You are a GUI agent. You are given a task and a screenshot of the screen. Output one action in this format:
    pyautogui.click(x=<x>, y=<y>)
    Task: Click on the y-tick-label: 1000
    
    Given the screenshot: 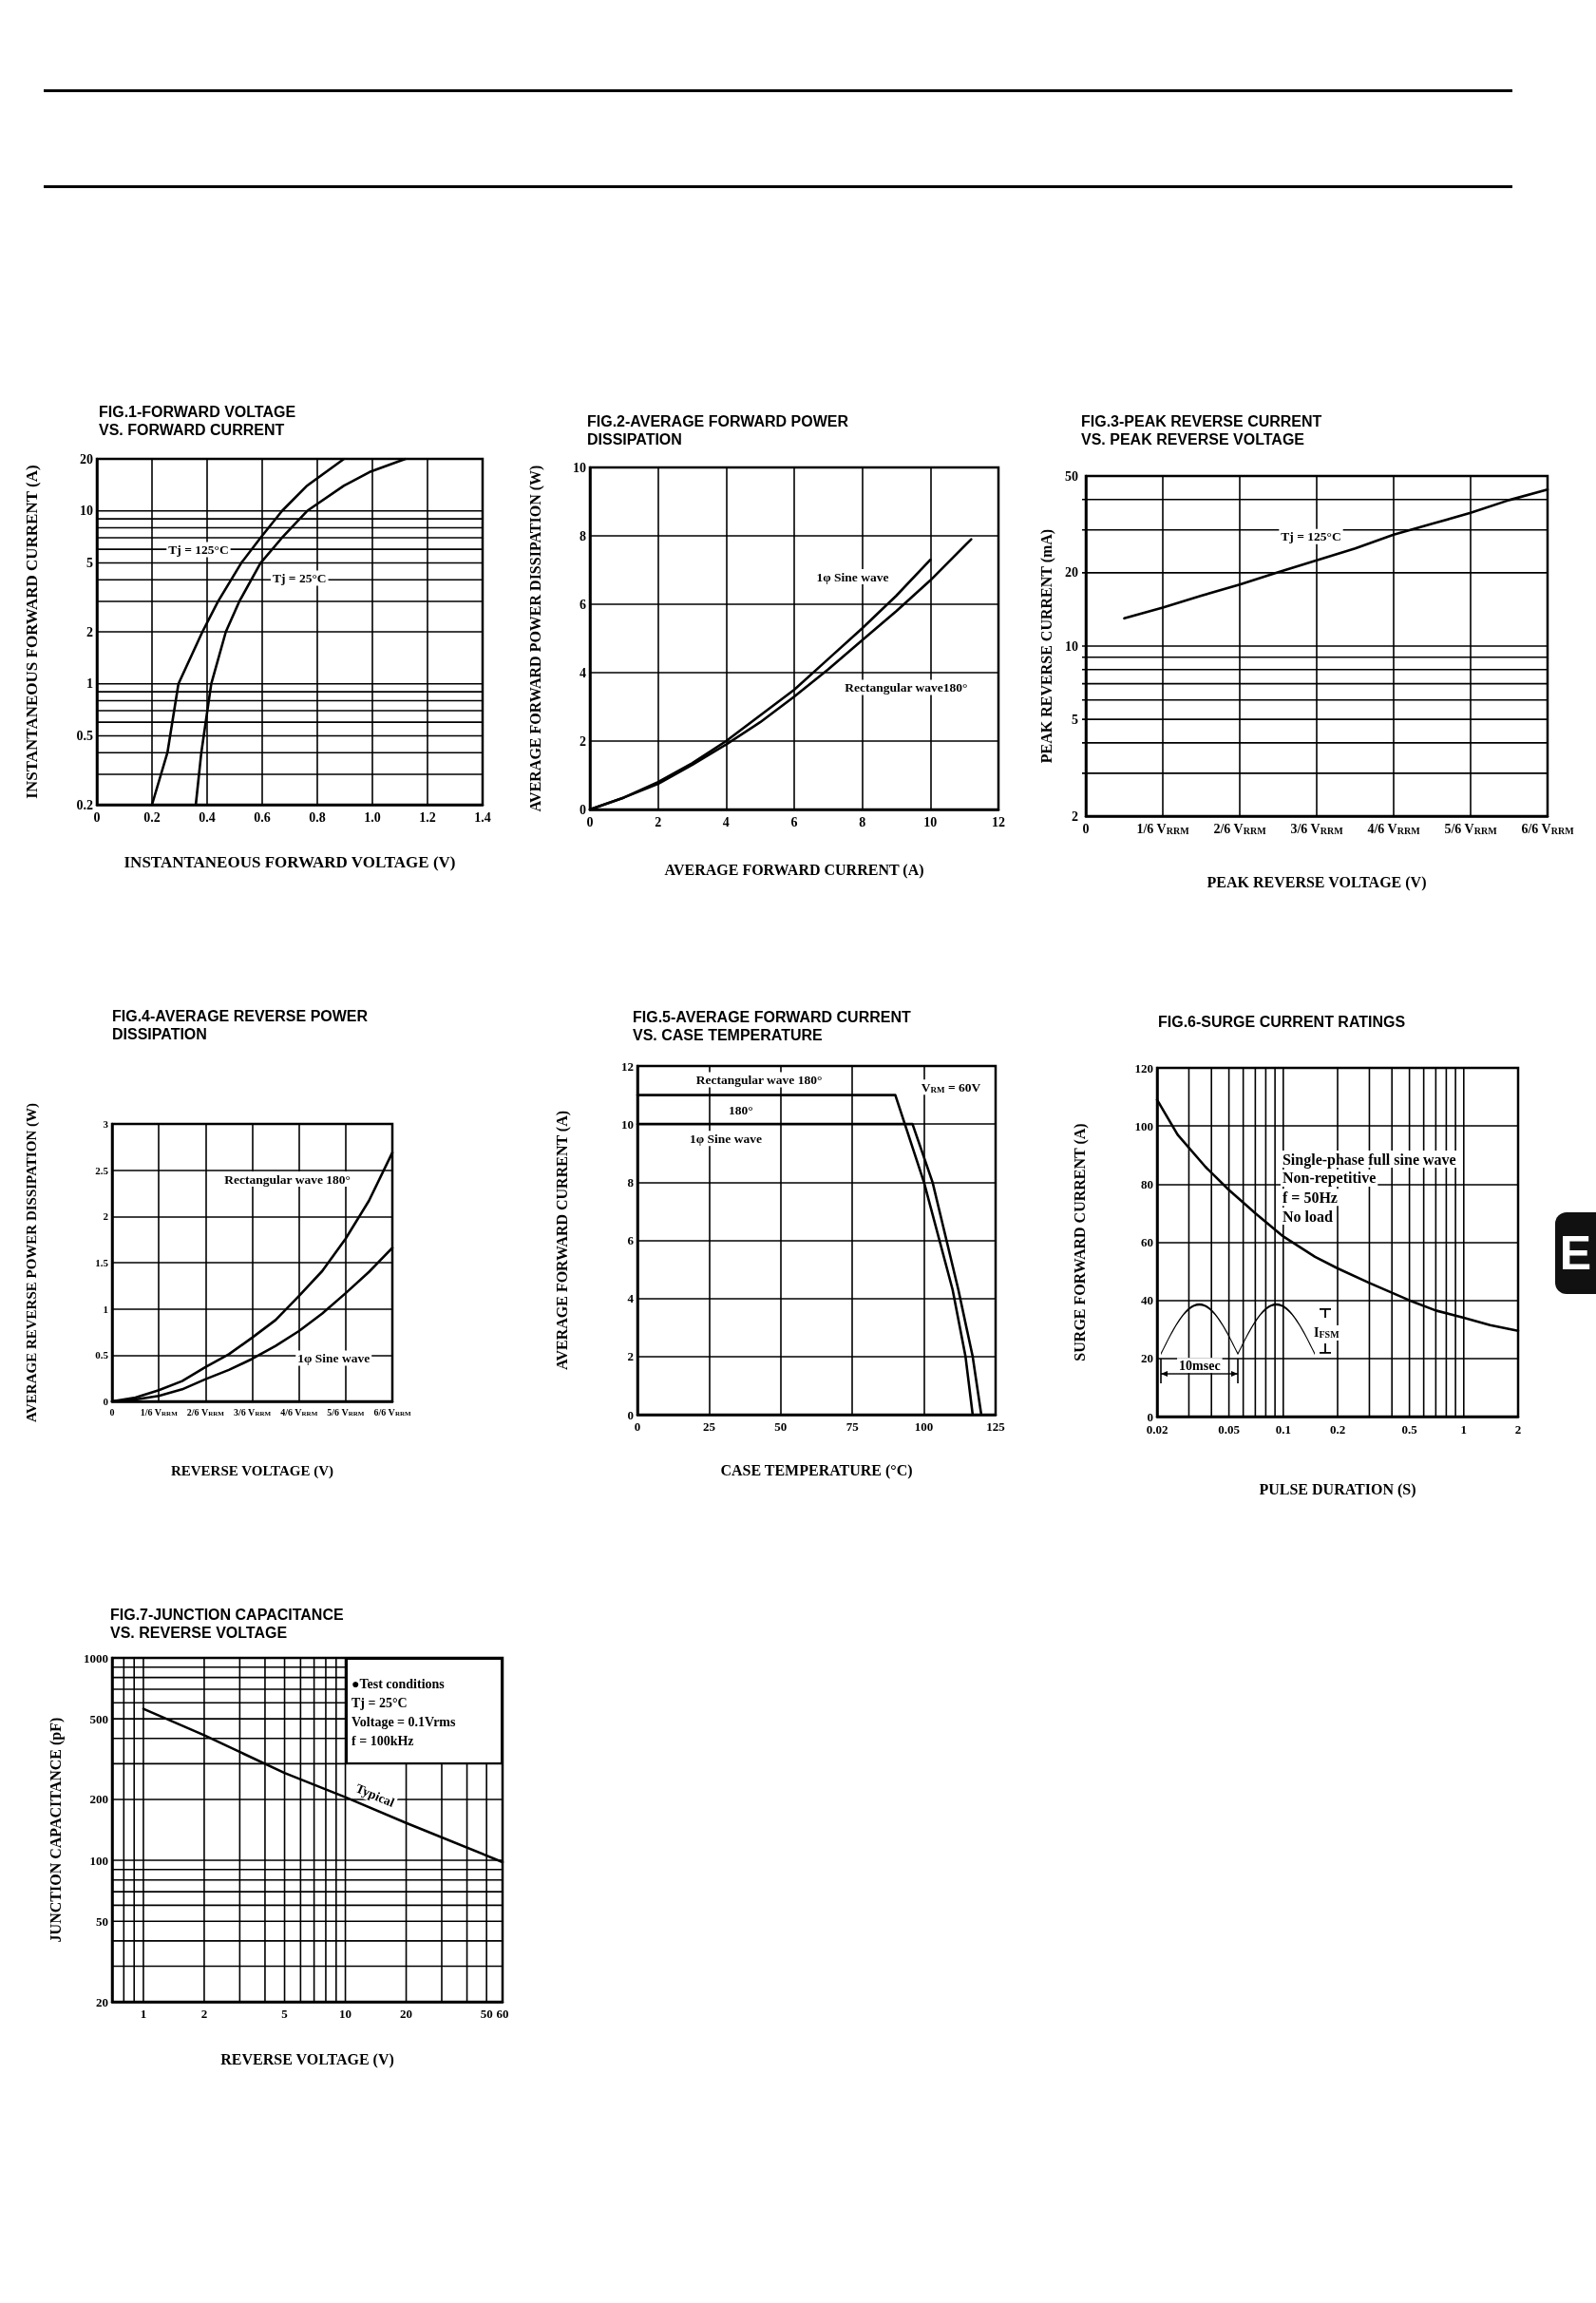 What is the action you would take?
    pyautogui.click(x=96, y=1657)
    